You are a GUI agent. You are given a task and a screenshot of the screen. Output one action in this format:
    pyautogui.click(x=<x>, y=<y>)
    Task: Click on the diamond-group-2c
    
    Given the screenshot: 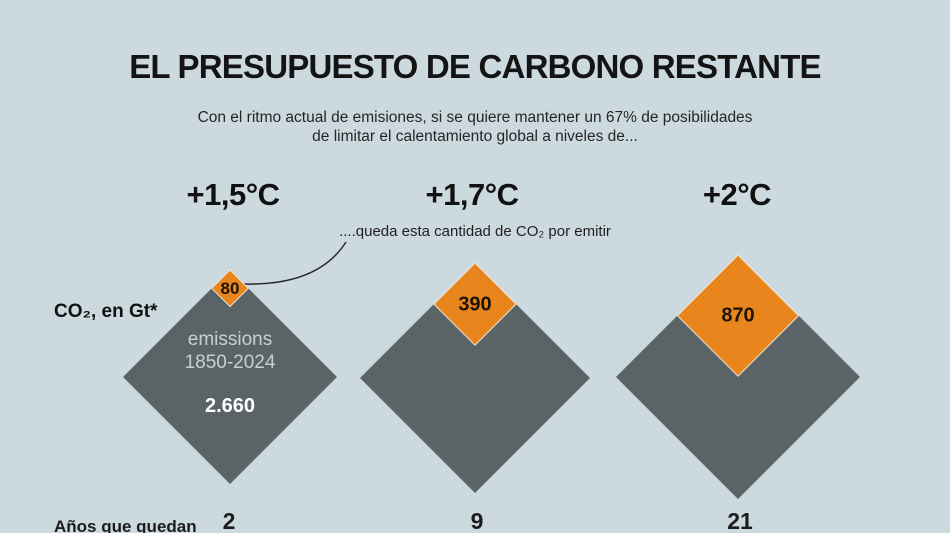 What is the action you would take?
    pyautogui.click(x=738, y=376)
    